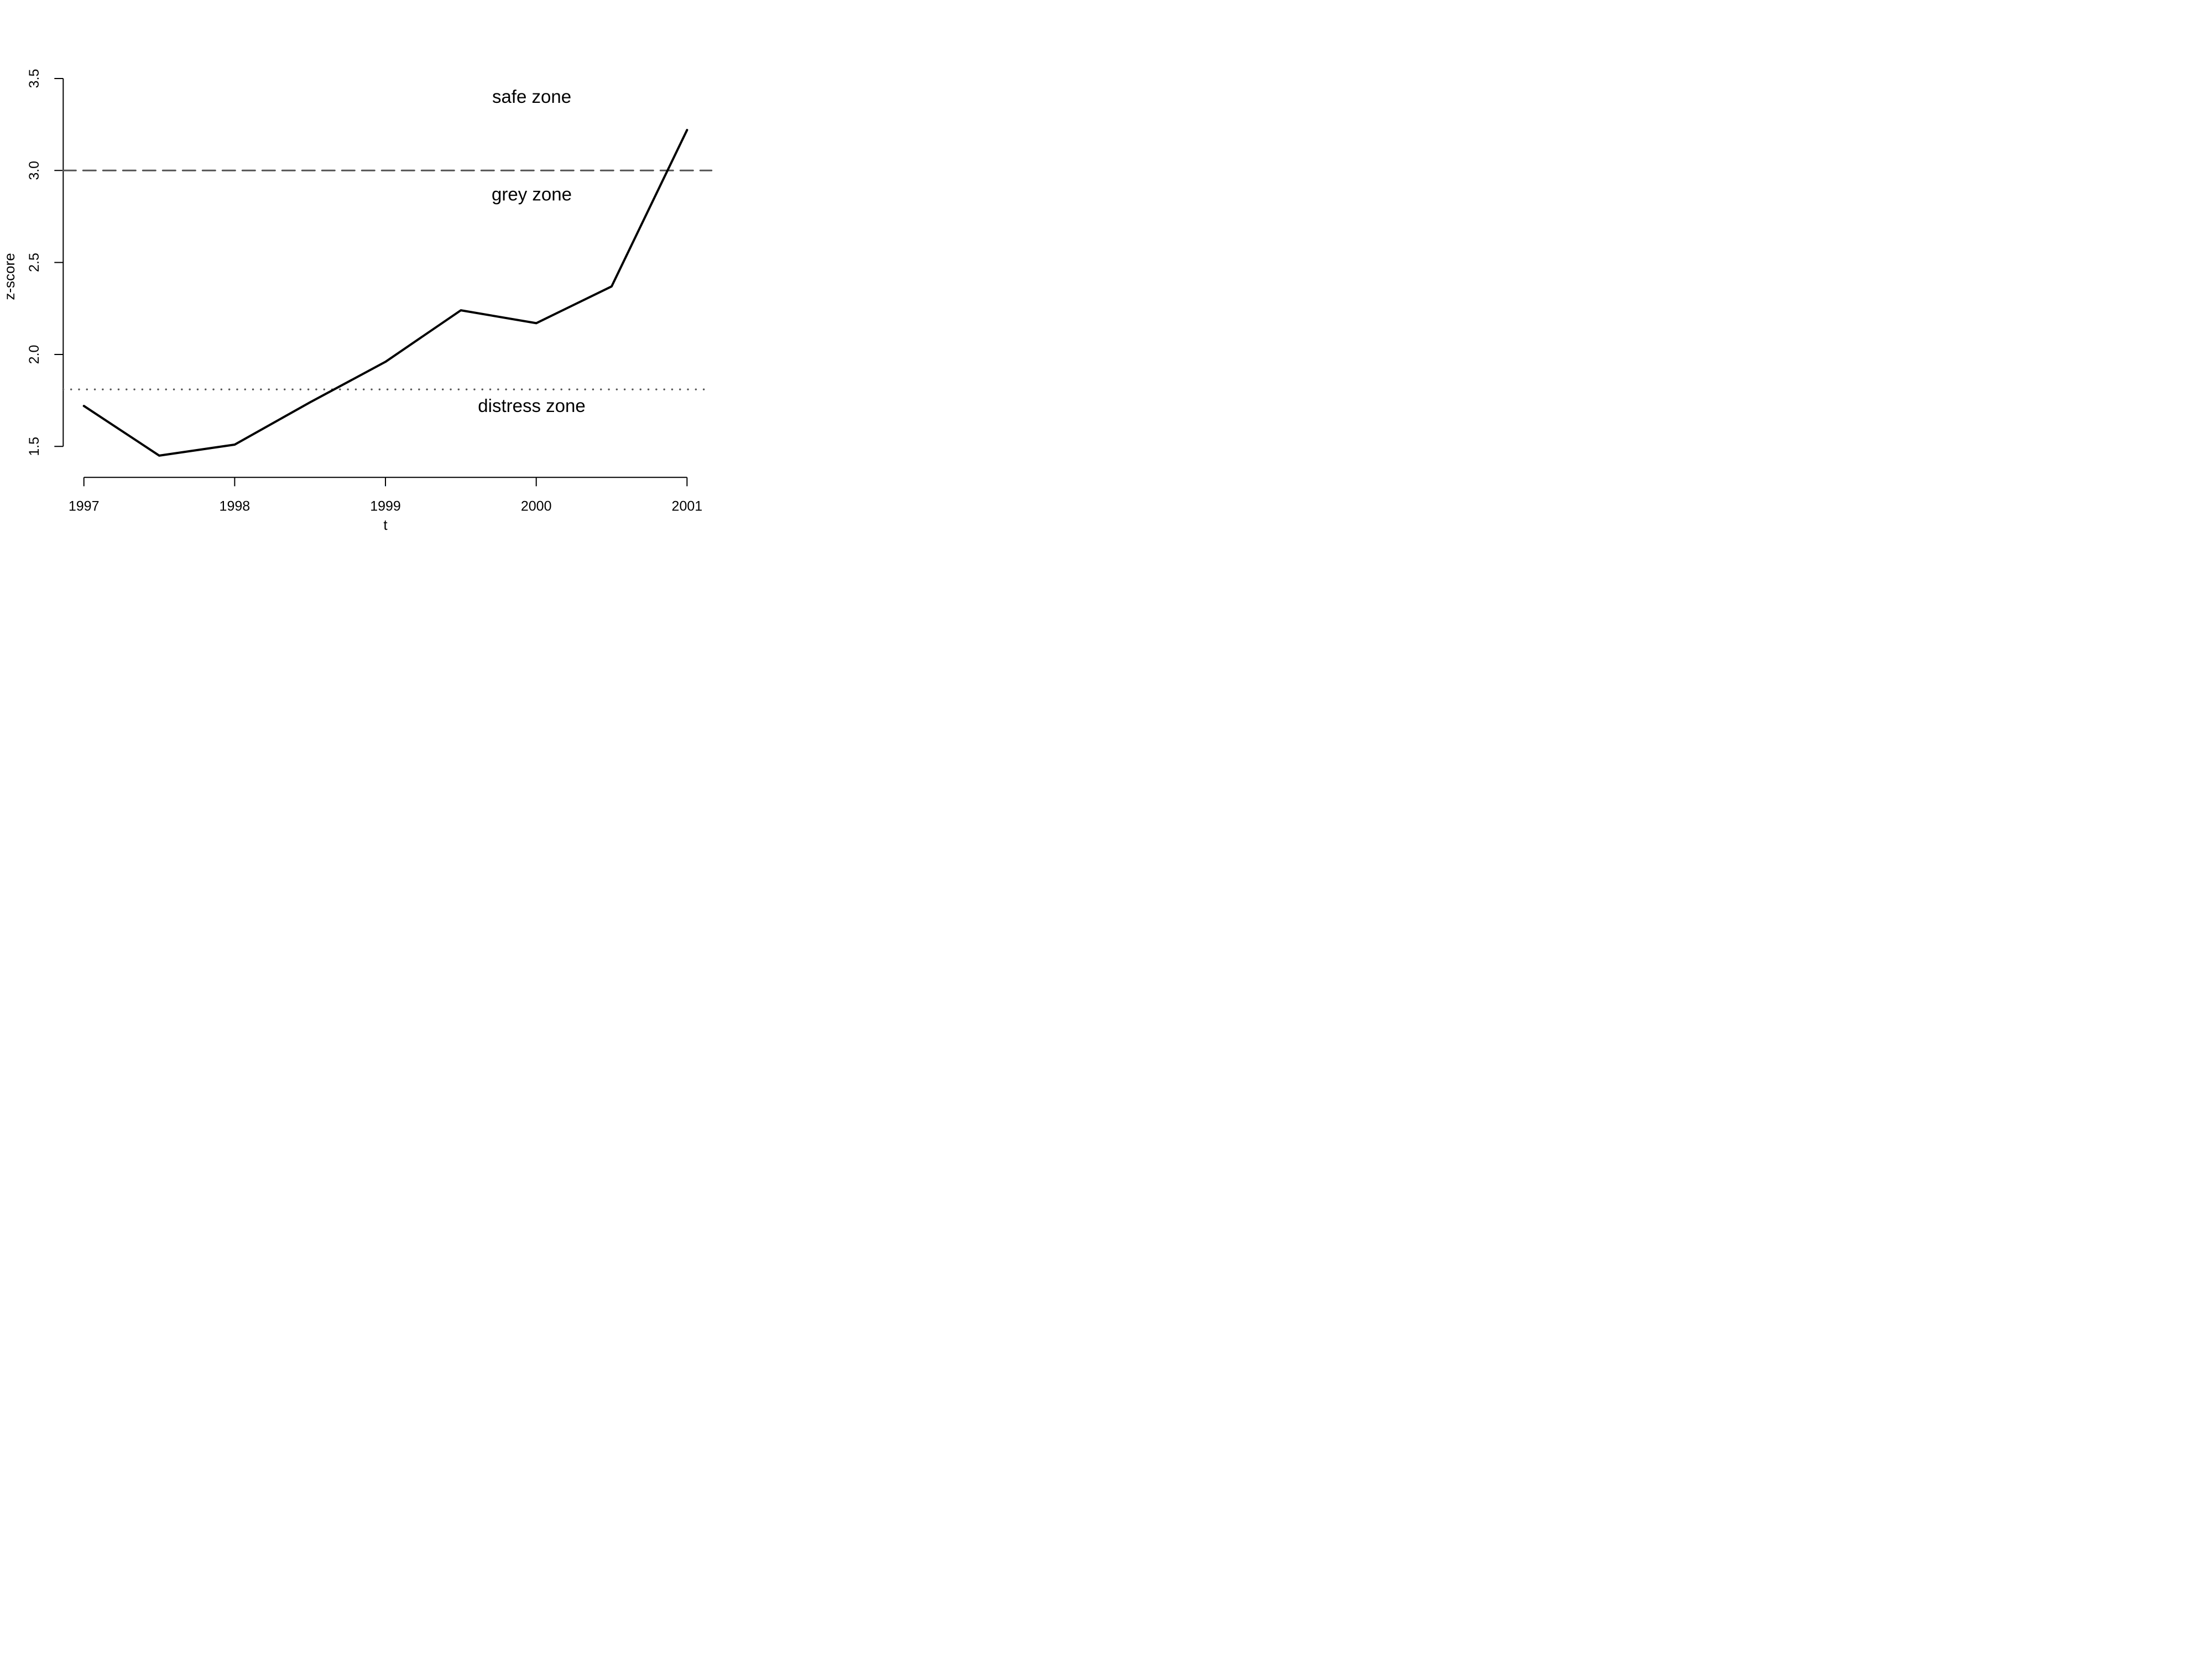  What do you see at coordinates (386, 496) in the screenshot?
I see `x-axis: 1997 1998 1999 2000 2001` at bounding box center [386, 496].